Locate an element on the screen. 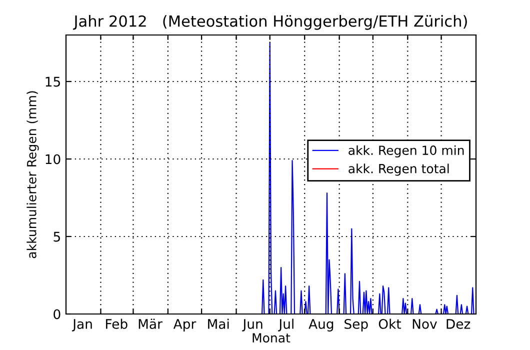  x-tick-label: Sep is located at coordinates (356, 325).